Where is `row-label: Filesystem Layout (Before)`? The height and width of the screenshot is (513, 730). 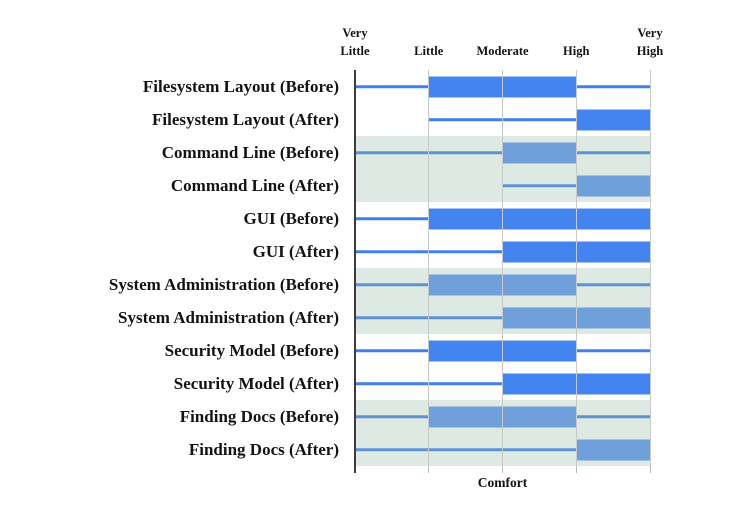 row-label: Filesystem Layout (Before) is located at coordinates (240, 86).